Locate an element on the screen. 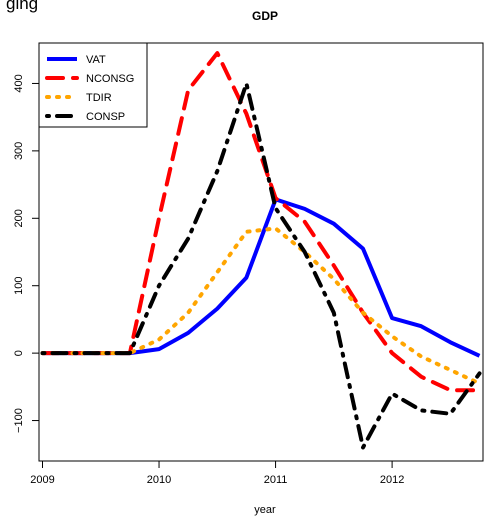 The image size is (486, 517). y-tick-label: 100 is located at coordinates (19, 286).